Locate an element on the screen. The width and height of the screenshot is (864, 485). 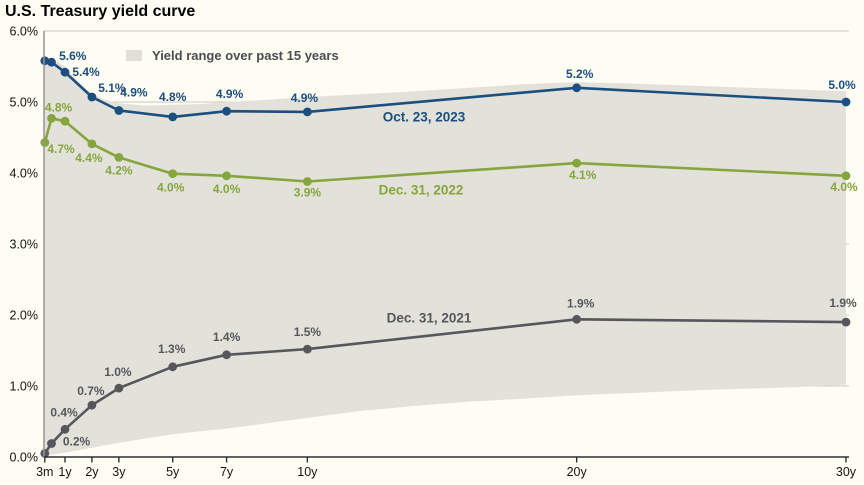
point-label: 4.1% is located at coordinates (583, 175).